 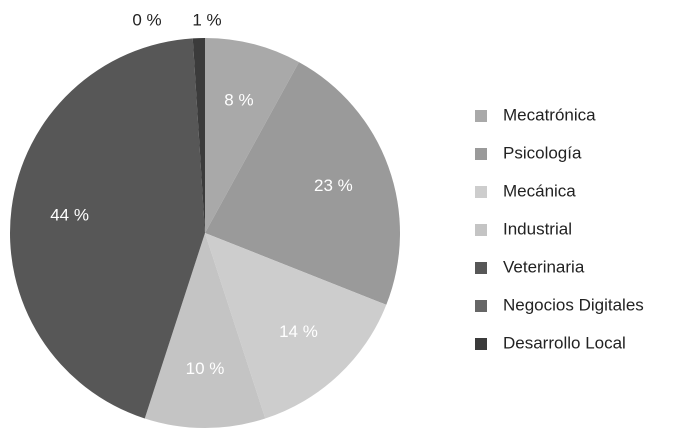 What do you see at coordinates (573, 304) in the screenshot?
I see `legend-label: Negocios Digitales` at bounding box center [573, 304].